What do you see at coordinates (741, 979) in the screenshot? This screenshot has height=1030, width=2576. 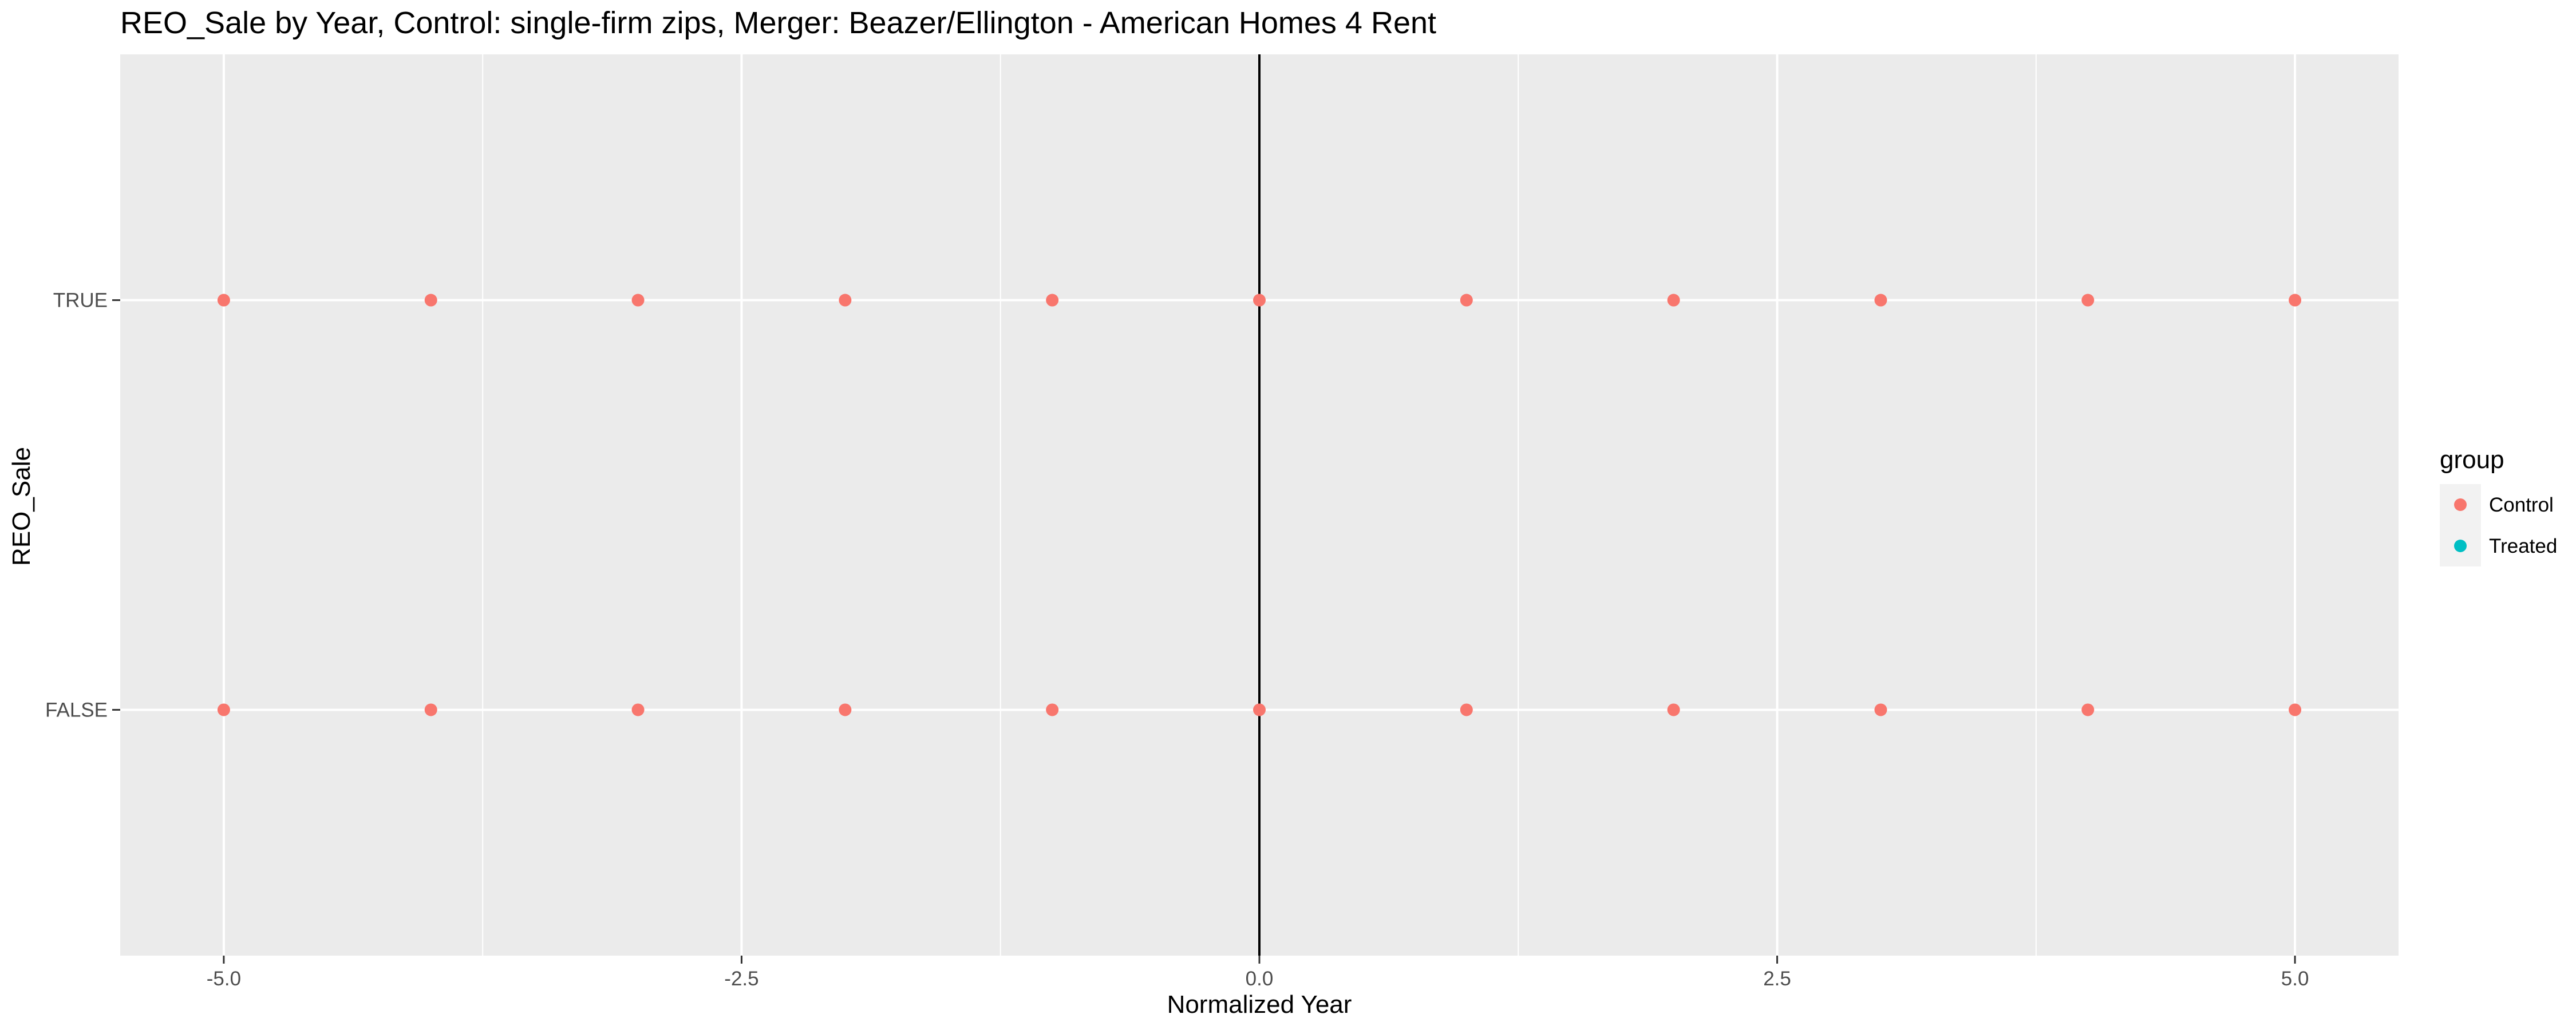 I see `x-tick-label: -2.5` at bounding box center [741, 979].